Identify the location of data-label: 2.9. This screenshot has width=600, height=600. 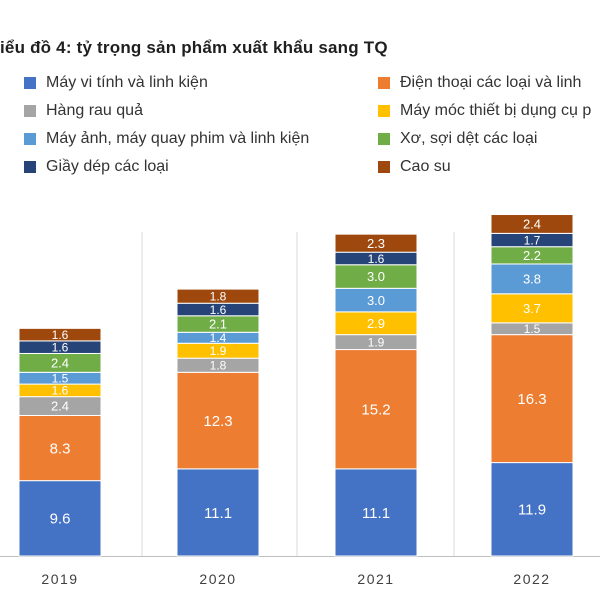
(376, 323).